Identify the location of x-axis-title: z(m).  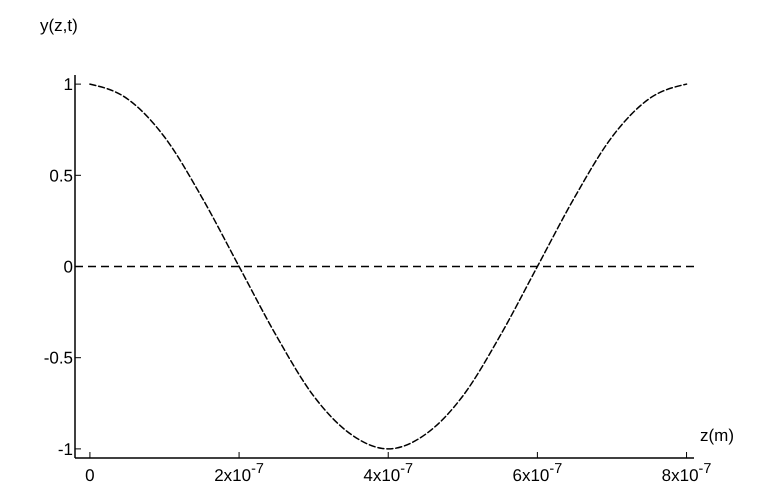
(717, 436).